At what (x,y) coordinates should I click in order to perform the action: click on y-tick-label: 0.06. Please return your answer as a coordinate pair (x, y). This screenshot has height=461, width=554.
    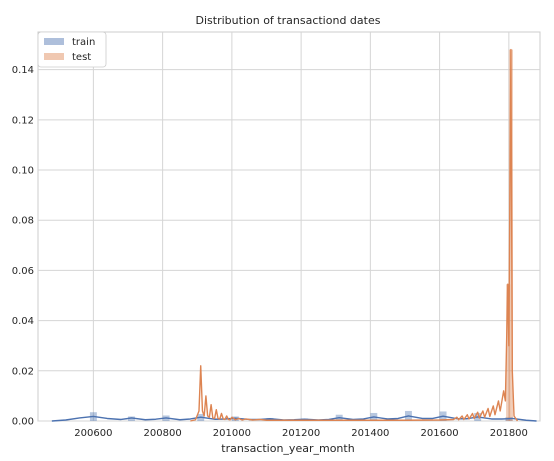
    Looking at the image, I should click on (23, 271).